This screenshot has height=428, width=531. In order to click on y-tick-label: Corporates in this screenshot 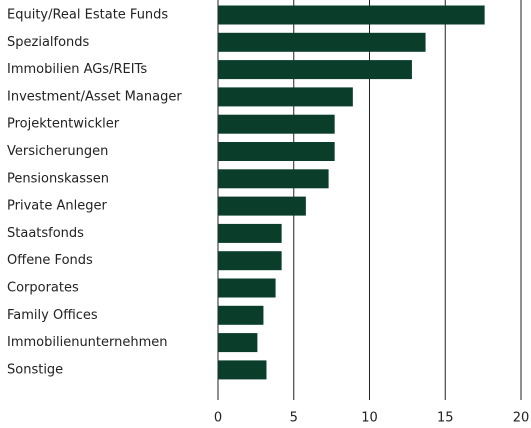, I will do `click(43, 288)`.